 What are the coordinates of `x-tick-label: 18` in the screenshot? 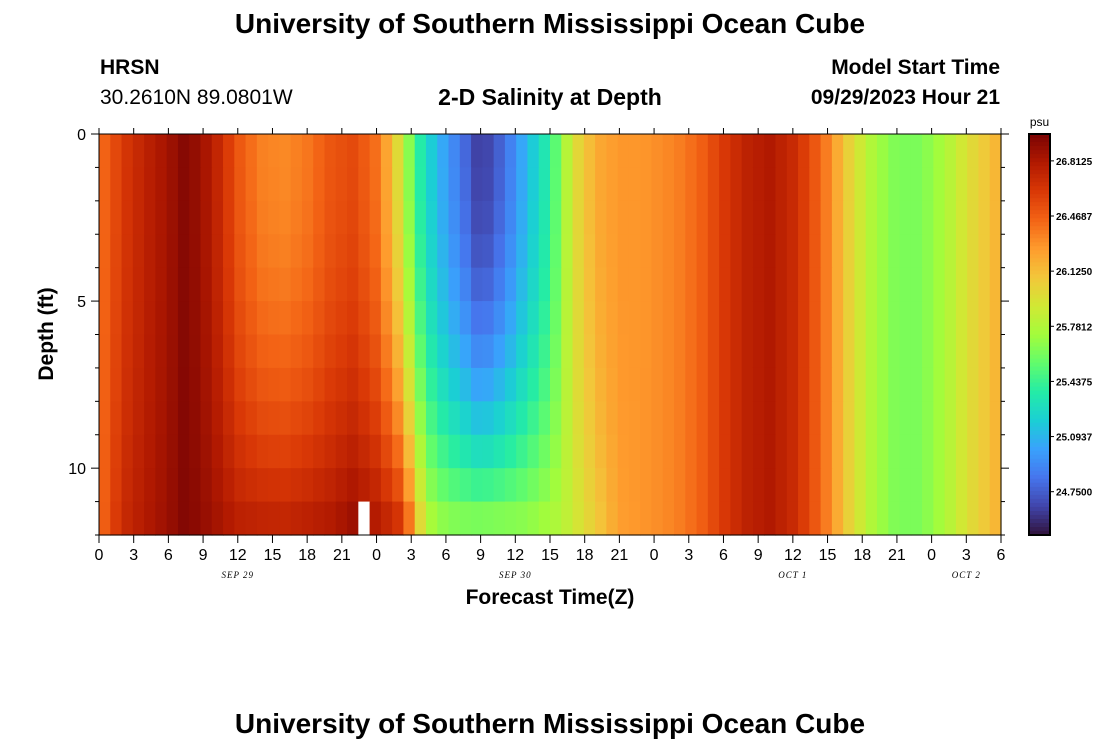 It's located at (307, 555).